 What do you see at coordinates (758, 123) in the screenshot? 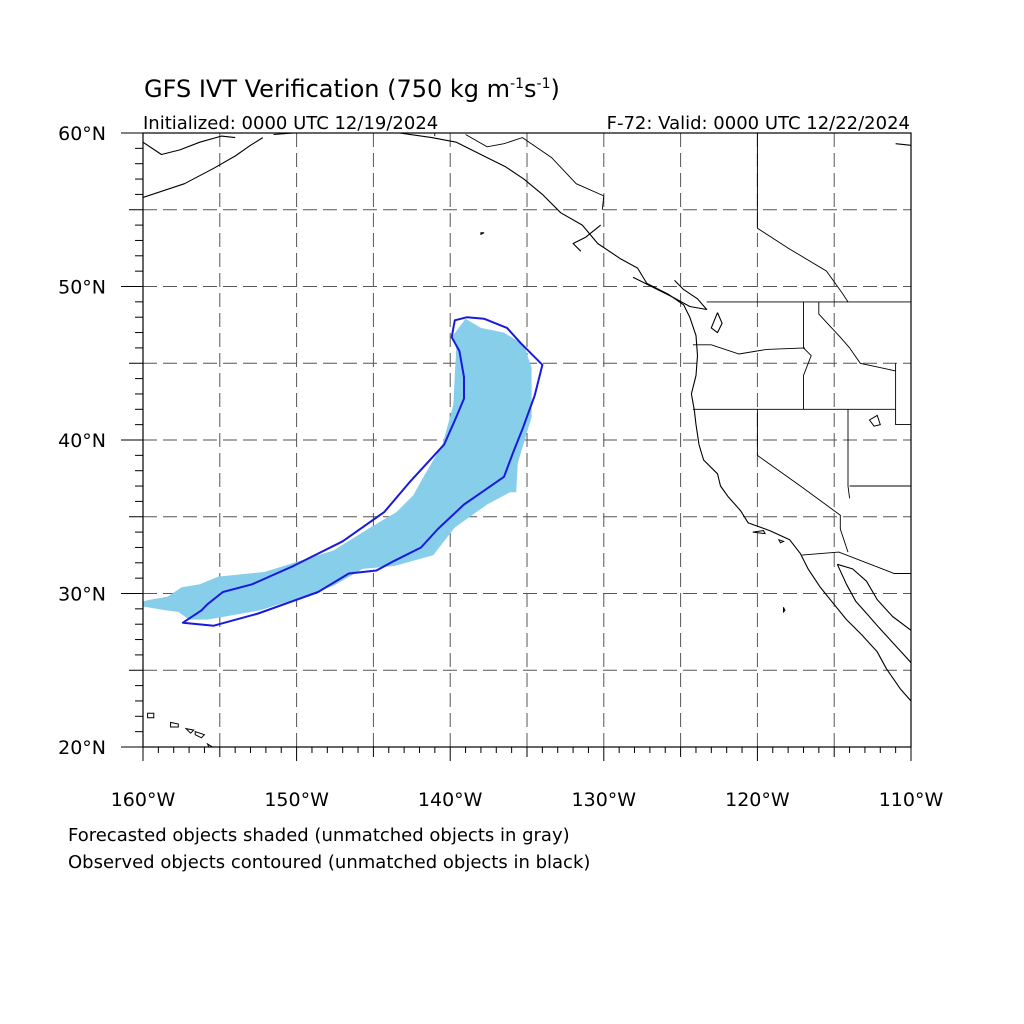
I see `valid-time-label: F-72: Valid: 0000 UTC 12/22/2024` at bounding box center [758, 123].